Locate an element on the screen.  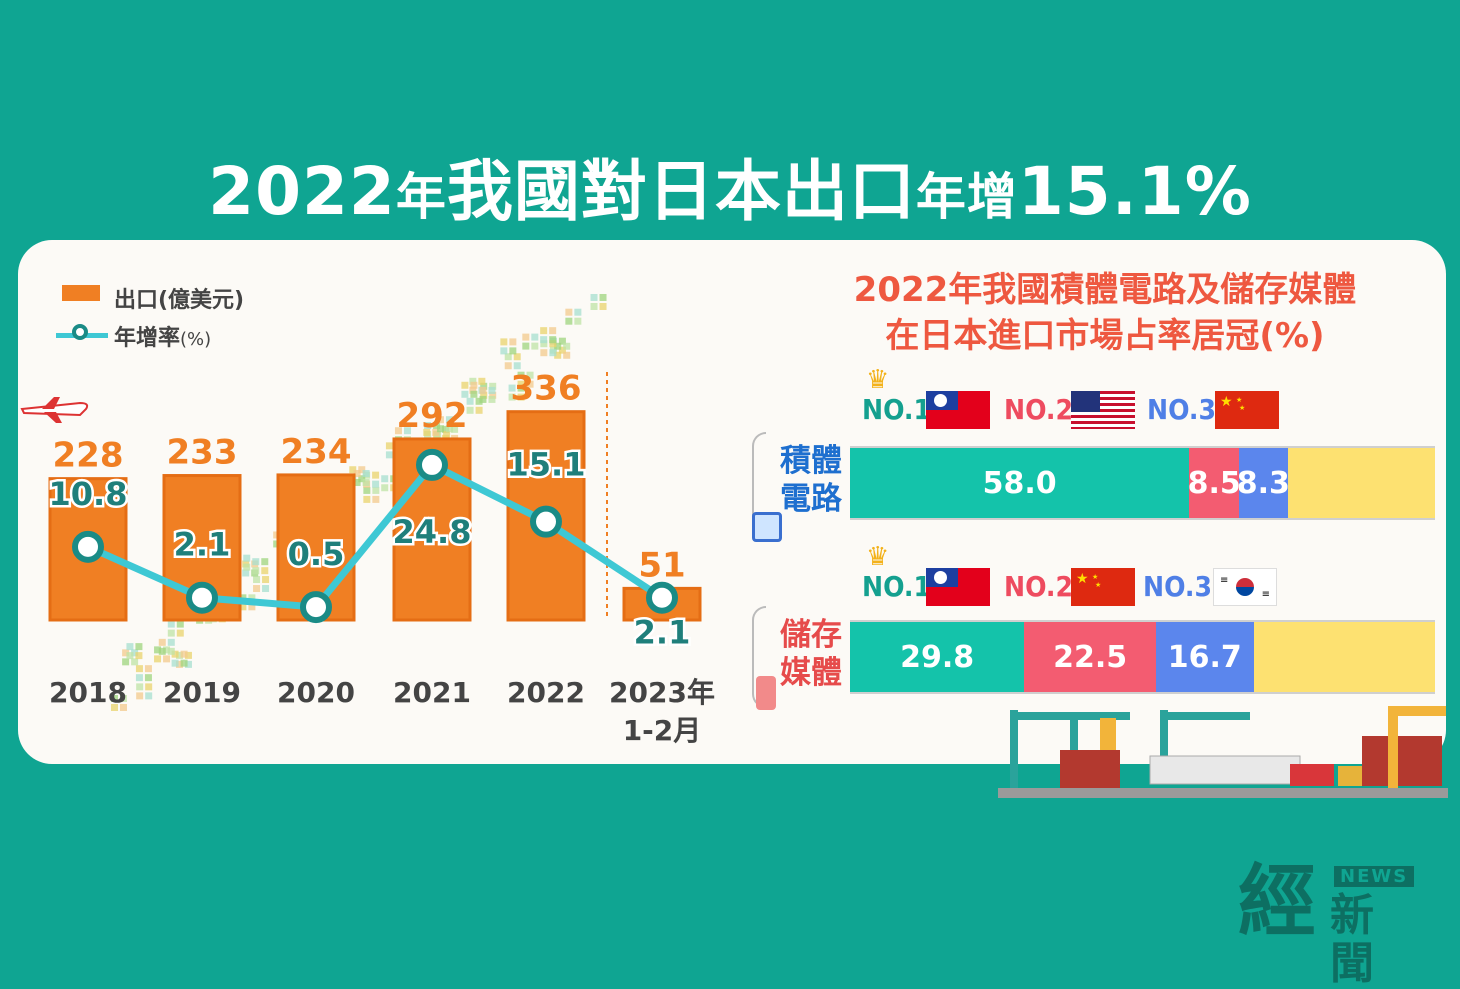
usb-drive-icon is located at coordinates (766, 693).